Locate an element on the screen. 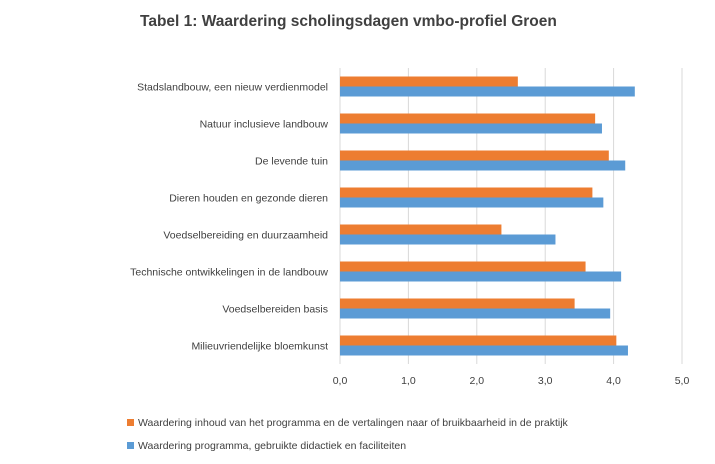  category-label: Milieuvriendelijke bloemkunst is located at coordinates (259, 347).